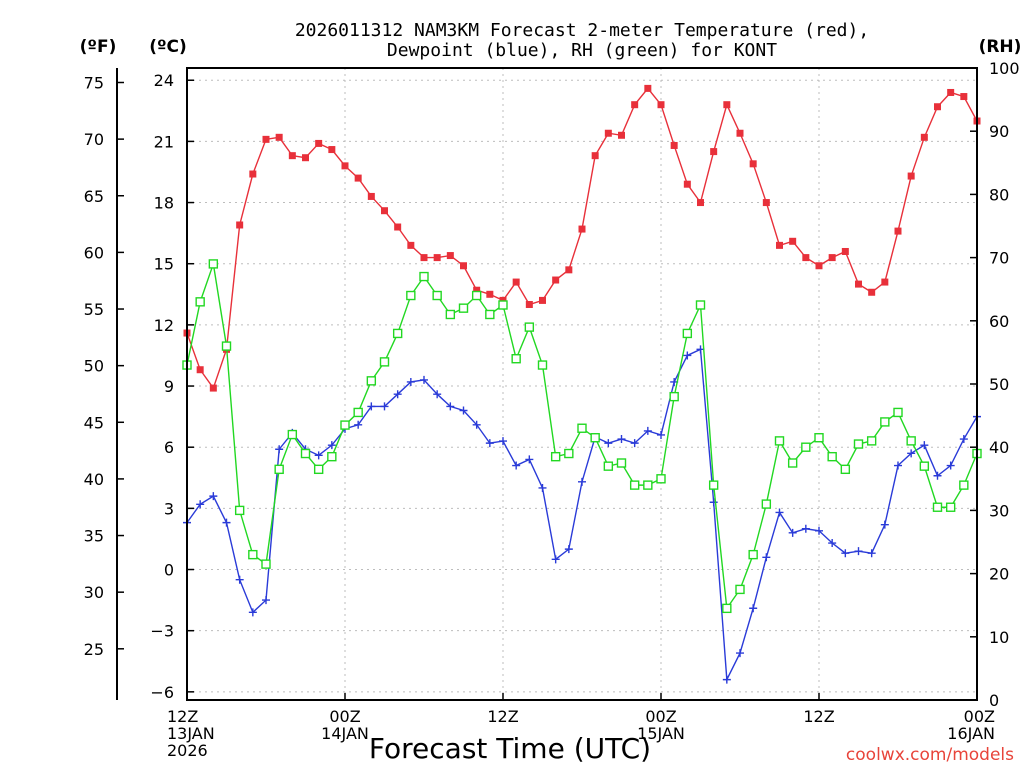 This screenshot has height=768, width=1024. I want to click on fahrenheit-tick-label: 30, so click(94, 592).